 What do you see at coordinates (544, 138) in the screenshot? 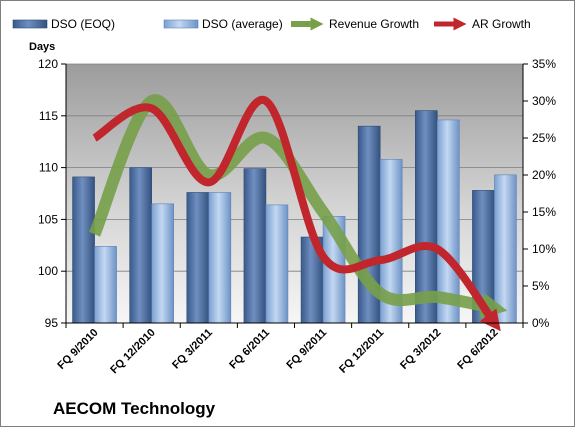
I see `y2-tick-label: 25%` at bounding box center [544, 138].